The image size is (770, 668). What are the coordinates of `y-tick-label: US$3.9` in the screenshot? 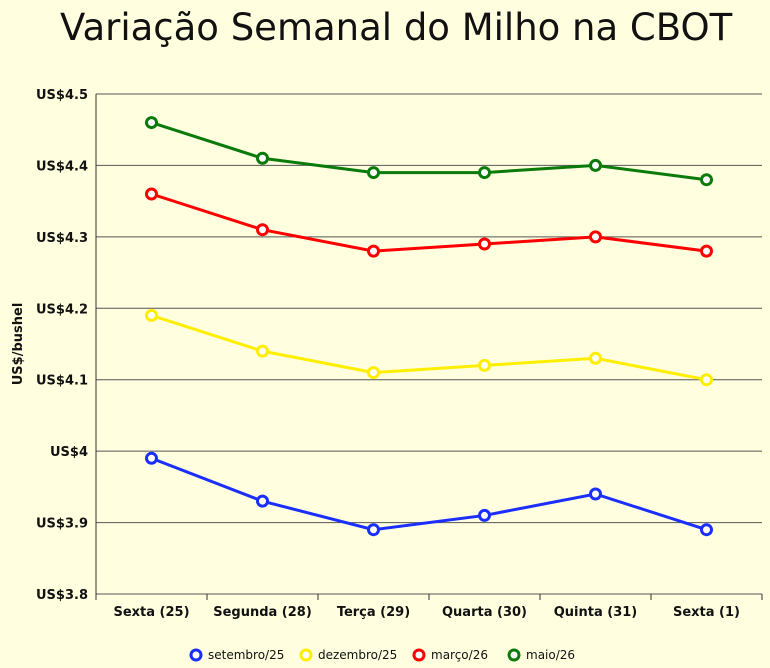 It's located at (62, 524).